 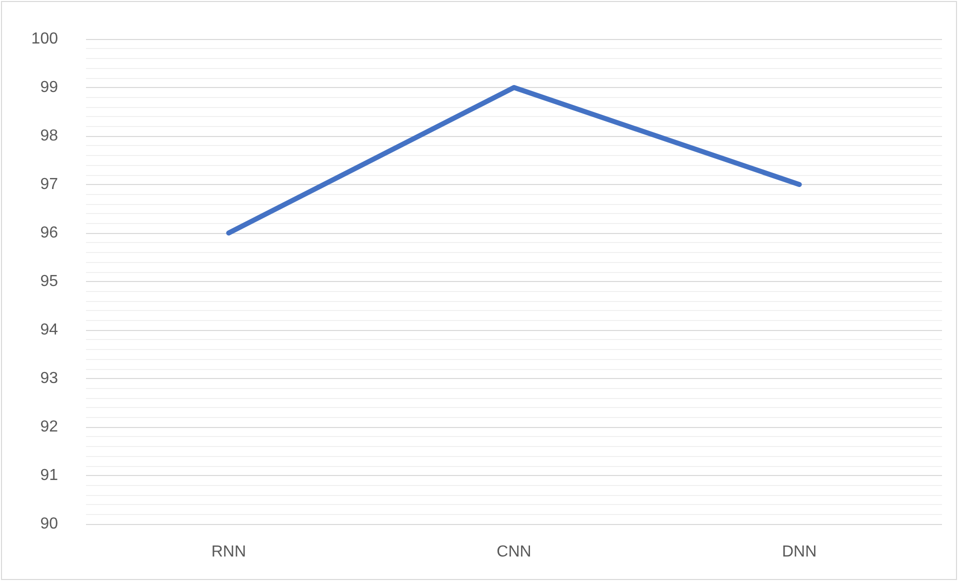 I want to click on y-tick-label: 99, so click(x=49, y=87).